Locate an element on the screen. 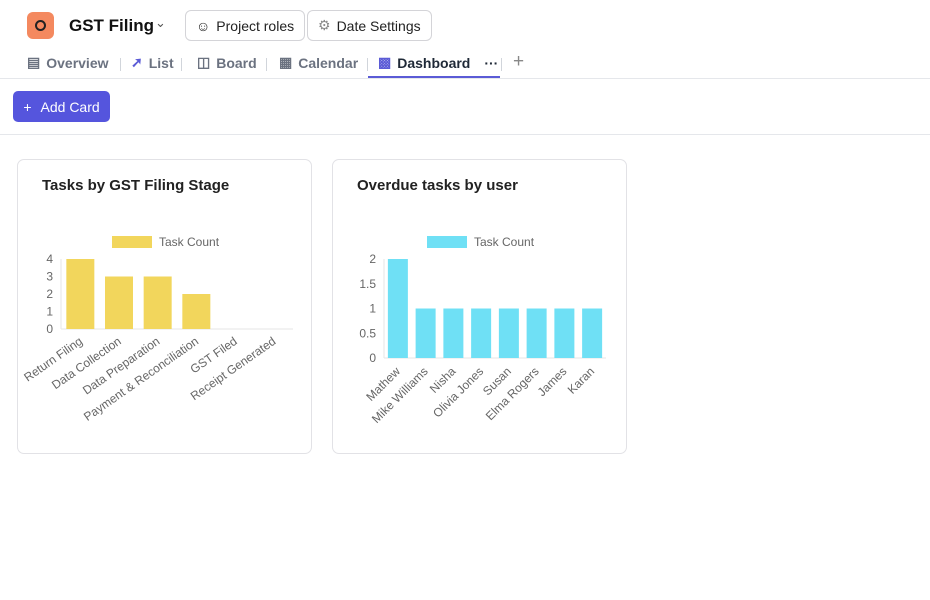 The height and width of the screenshot is (600, 930). user-icon: ☺ is located at coordinates (203, 25).